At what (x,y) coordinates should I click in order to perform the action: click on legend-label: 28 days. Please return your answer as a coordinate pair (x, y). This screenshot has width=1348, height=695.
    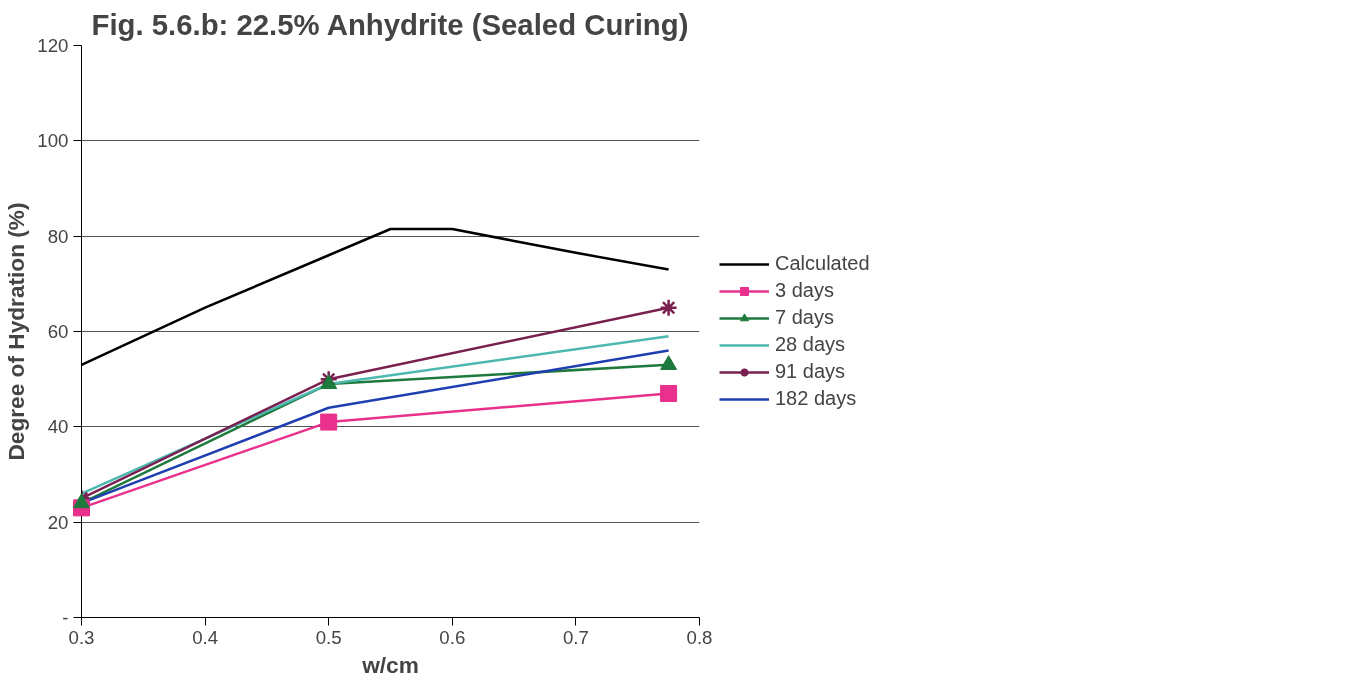
    Looking at the image, I should click on (810, 344).